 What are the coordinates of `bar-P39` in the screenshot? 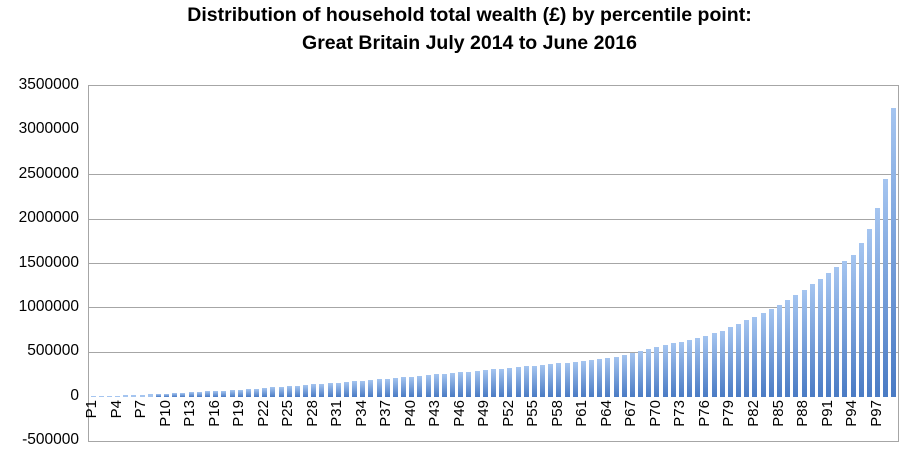 It's located at (404, 387).